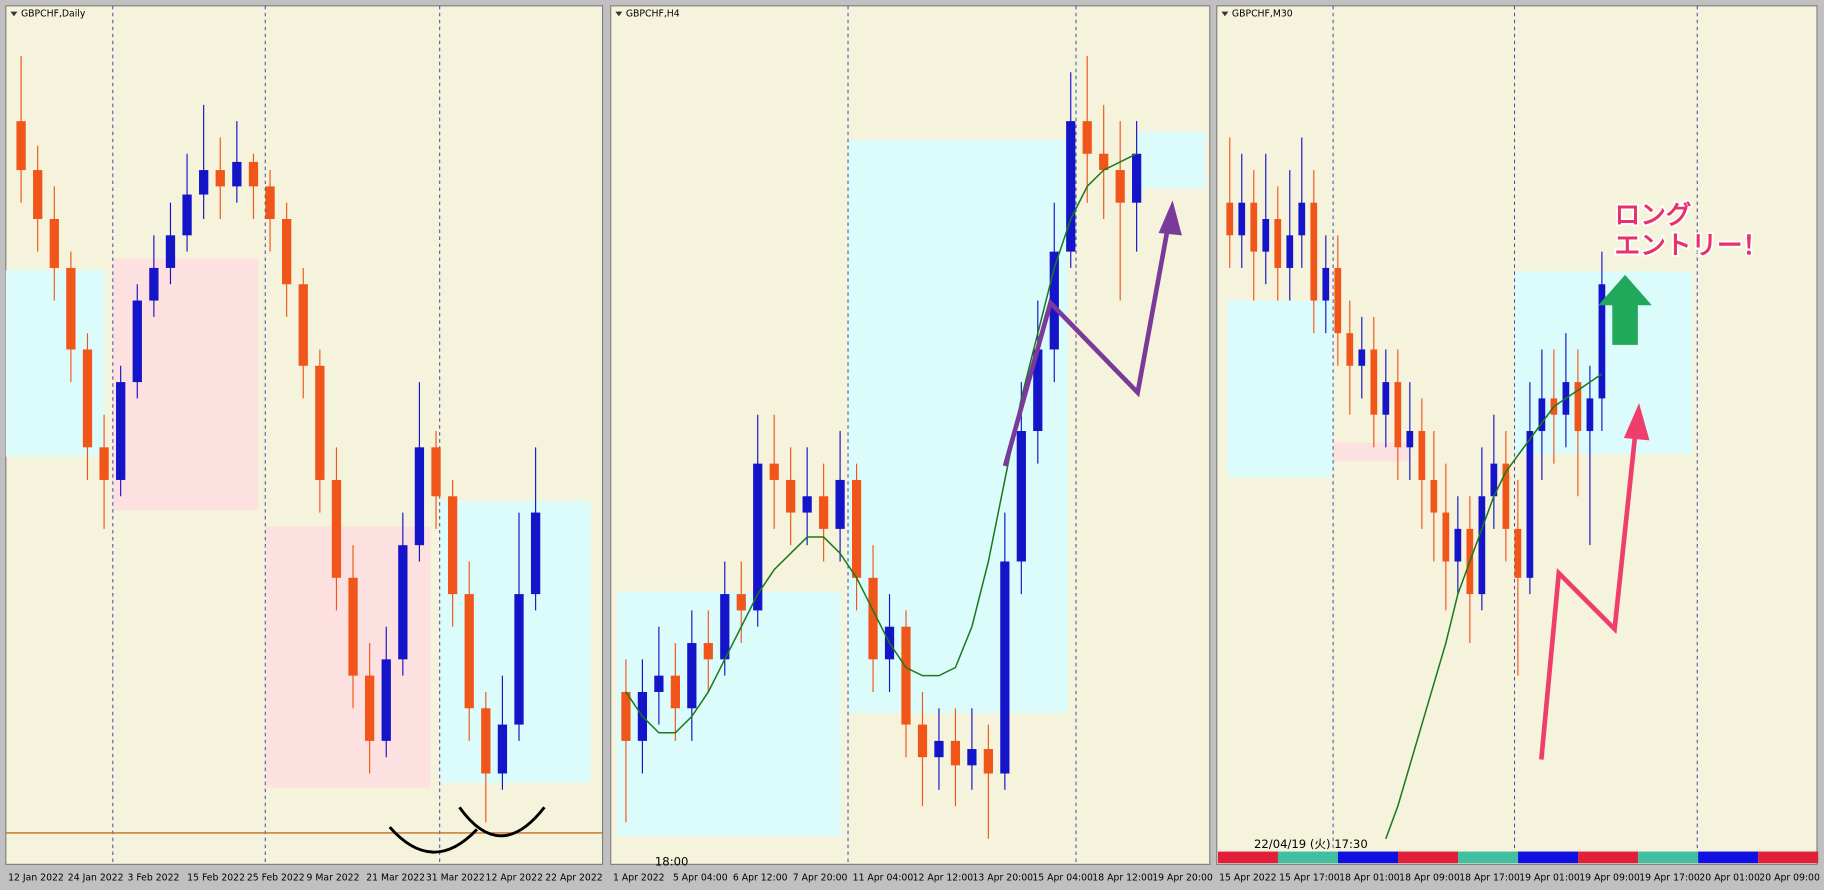  Describe the element at coordinates (883, 878) in the screenshot. I see `x-tick-label: 11 Apr 04:00` at that location.